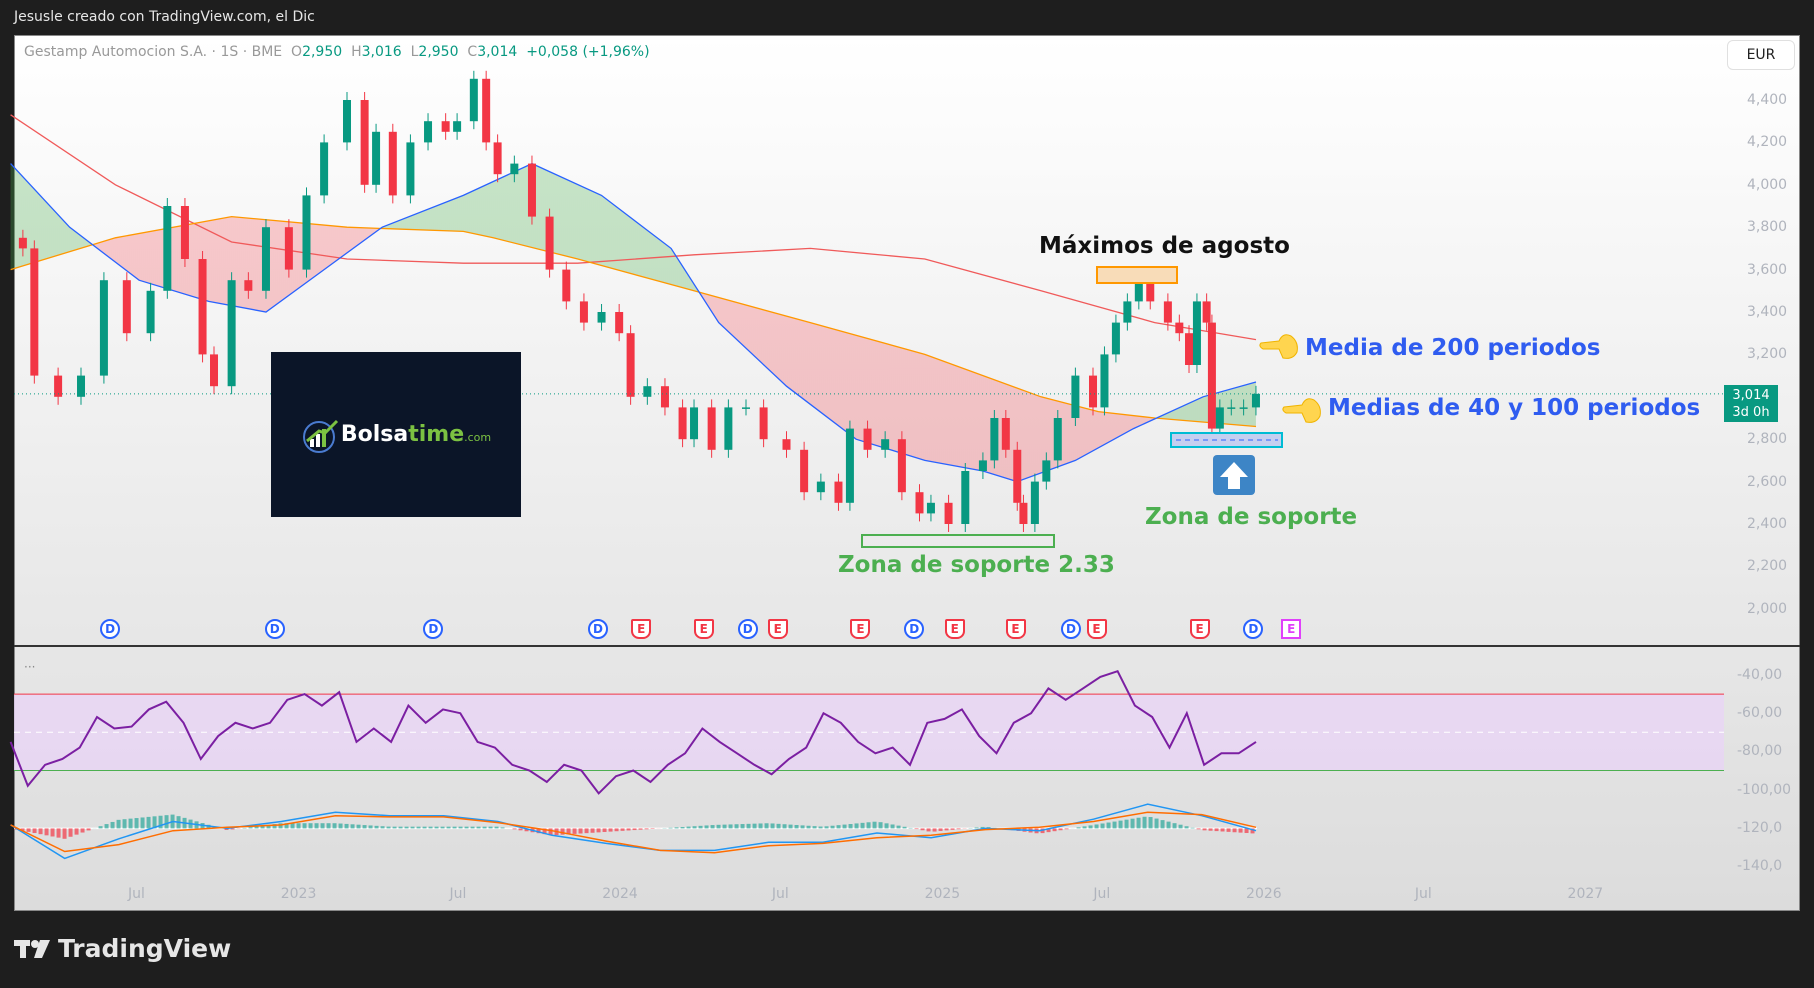 Image resolution: width=1814 pixels, height=988 pixels. Describe the element at coordinates (620, 894) in the screenshot. I see `time-tick-label: 2024` at that location.